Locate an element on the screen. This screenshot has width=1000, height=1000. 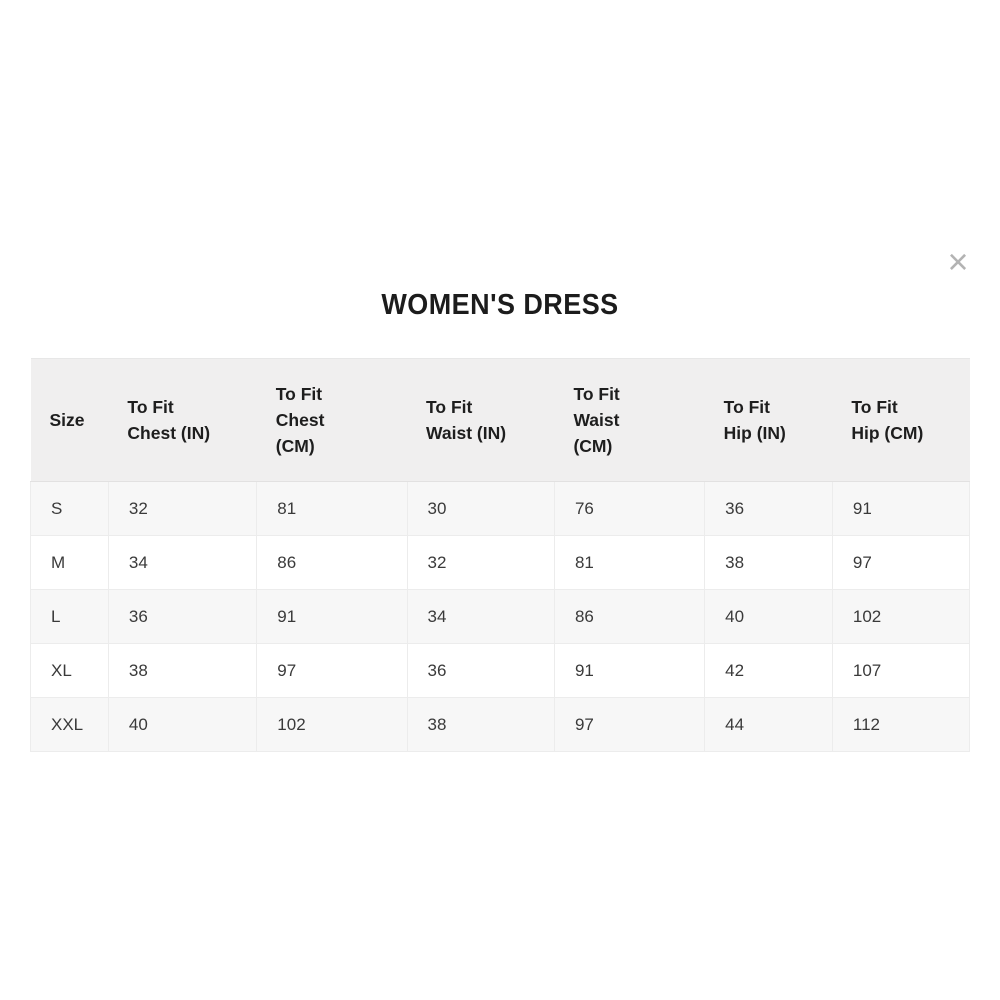
close-button: × is located at coordinates (958, 262).